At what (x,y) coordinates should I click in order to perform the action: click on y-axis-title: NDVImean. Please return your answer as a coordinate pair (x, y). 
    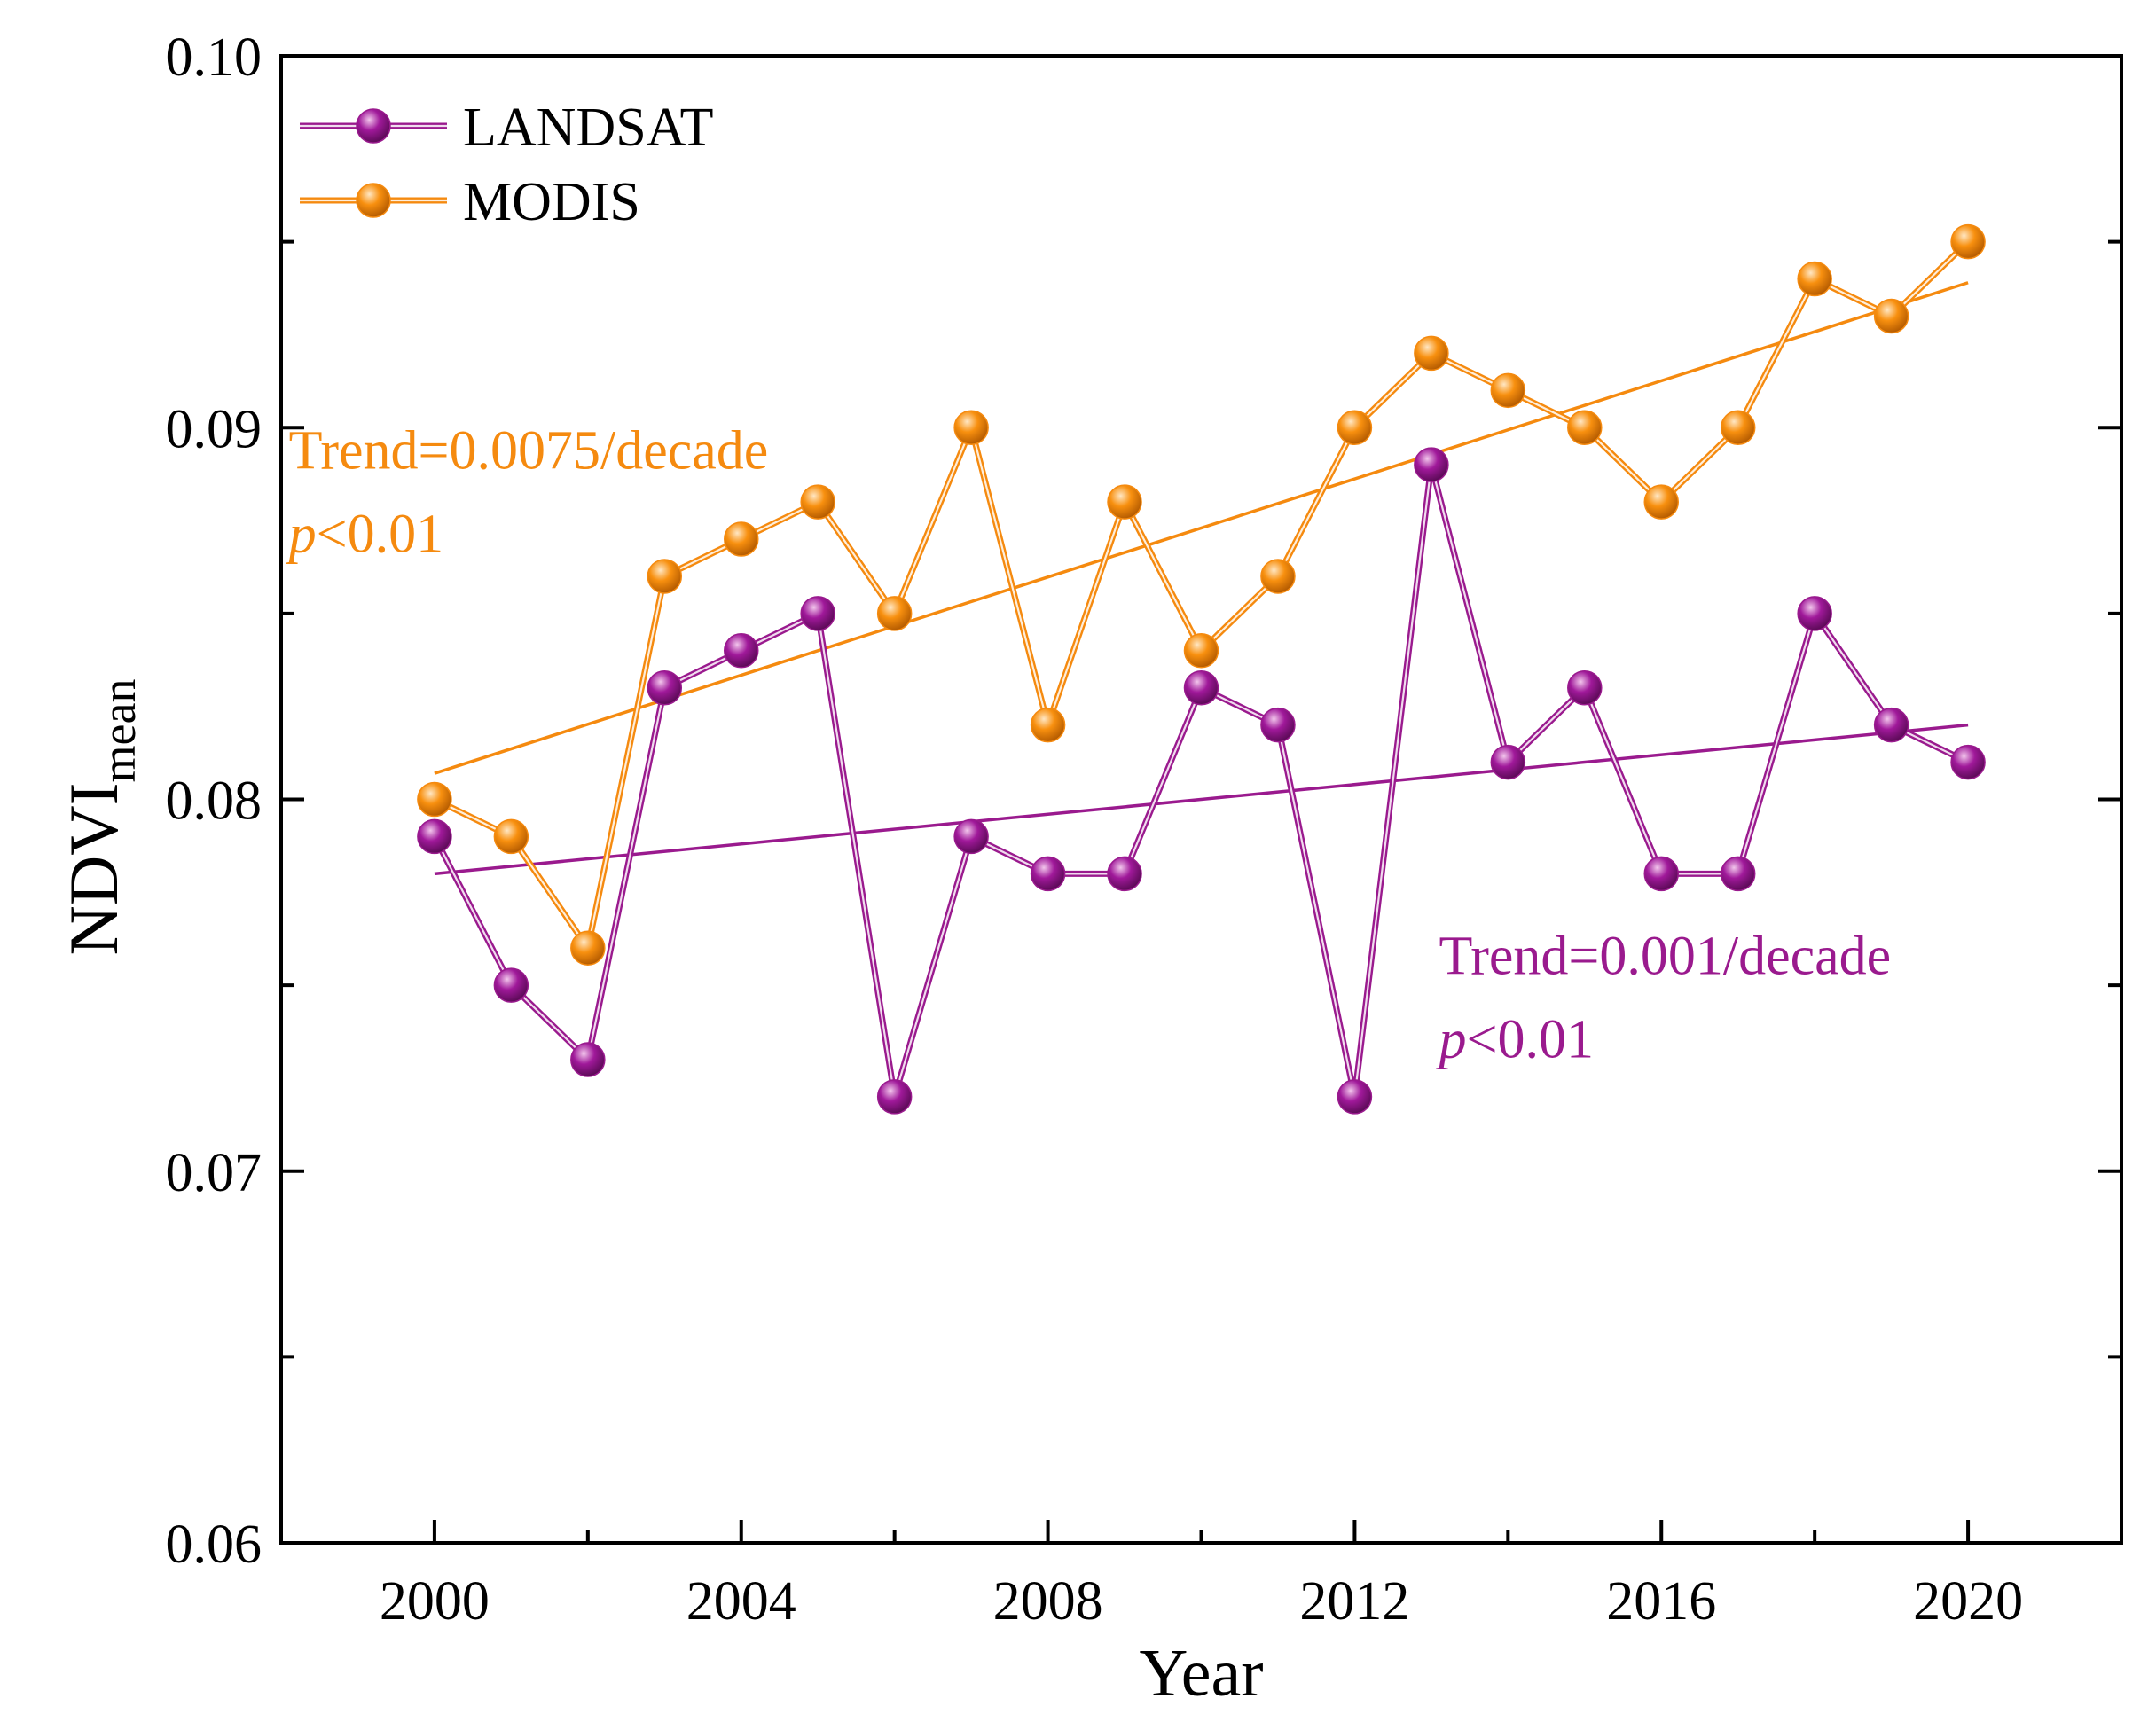
    Looking at the image, I should click on (100, 817).